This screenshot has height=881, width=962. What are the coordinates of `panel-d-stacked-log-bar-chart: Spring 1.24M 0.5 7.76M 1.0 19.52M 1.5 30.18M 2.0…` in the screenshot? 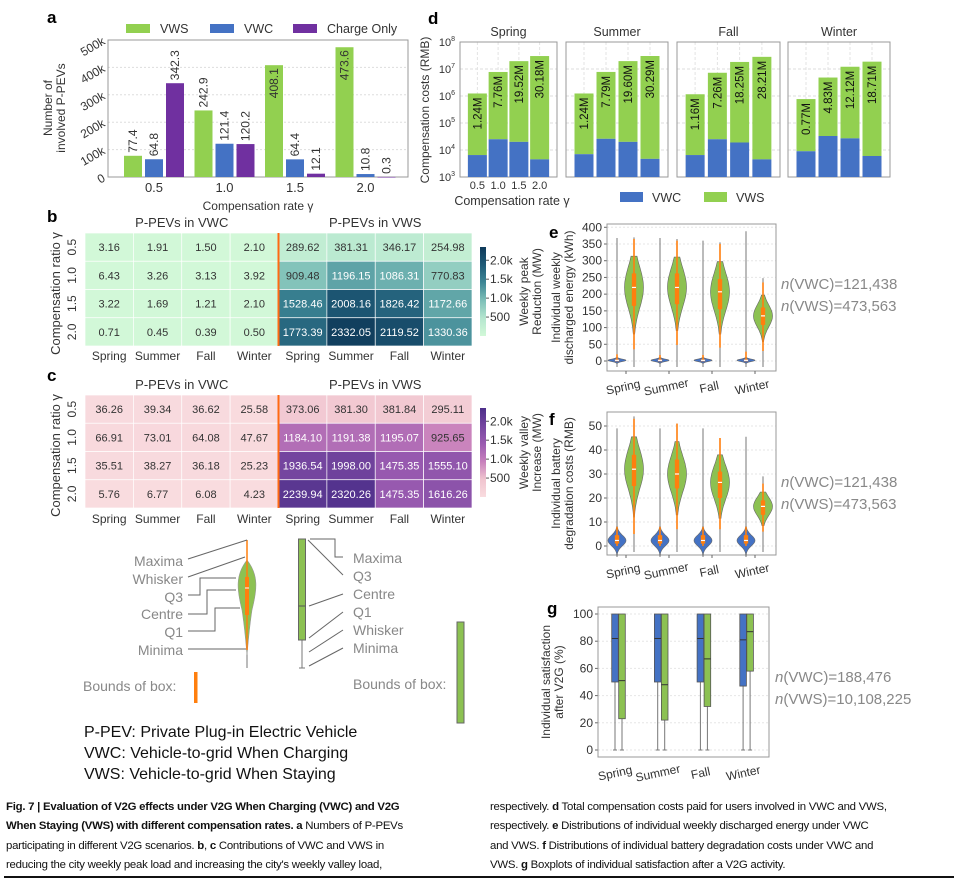 It's located at (654, 116).